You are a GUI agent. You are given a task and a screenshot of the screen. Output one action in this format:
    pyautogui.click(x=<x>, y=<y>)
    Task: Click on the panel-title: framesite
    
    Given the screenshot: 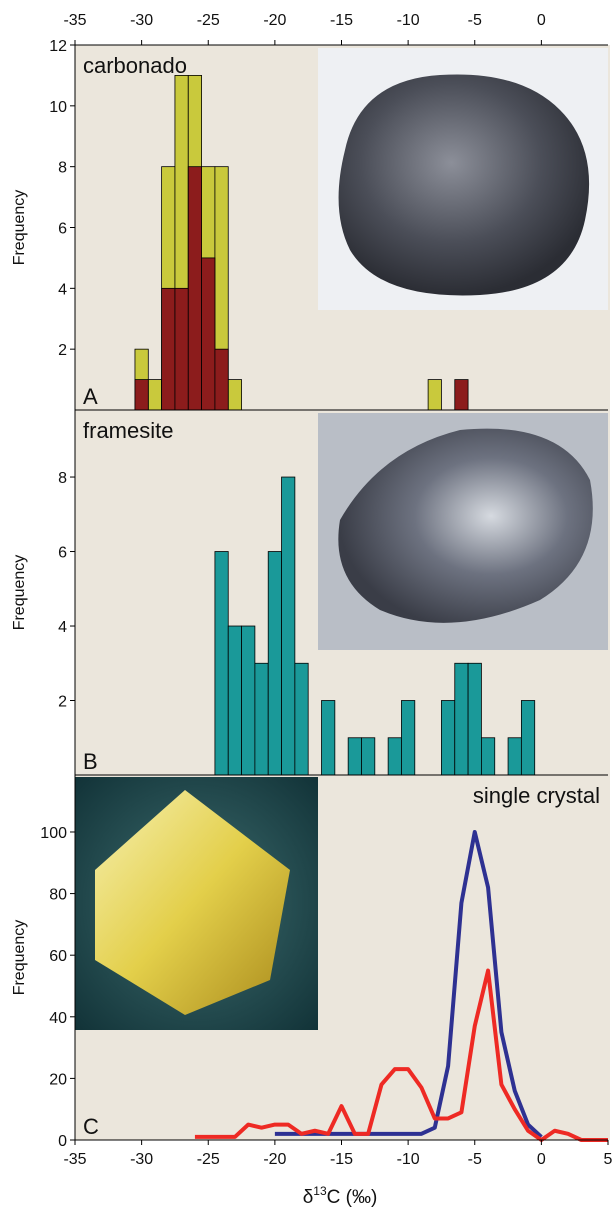 What is the action you would take?
    pyautogui.click(x=128, y=430)
    